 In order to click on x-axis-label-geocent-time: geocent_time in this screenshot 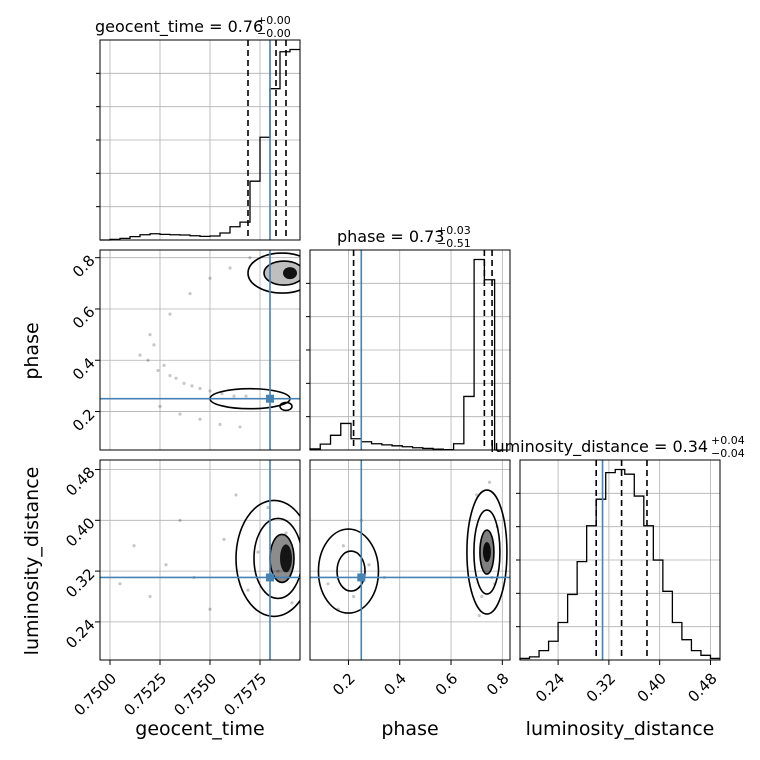, I will do `click(199, 729)`.